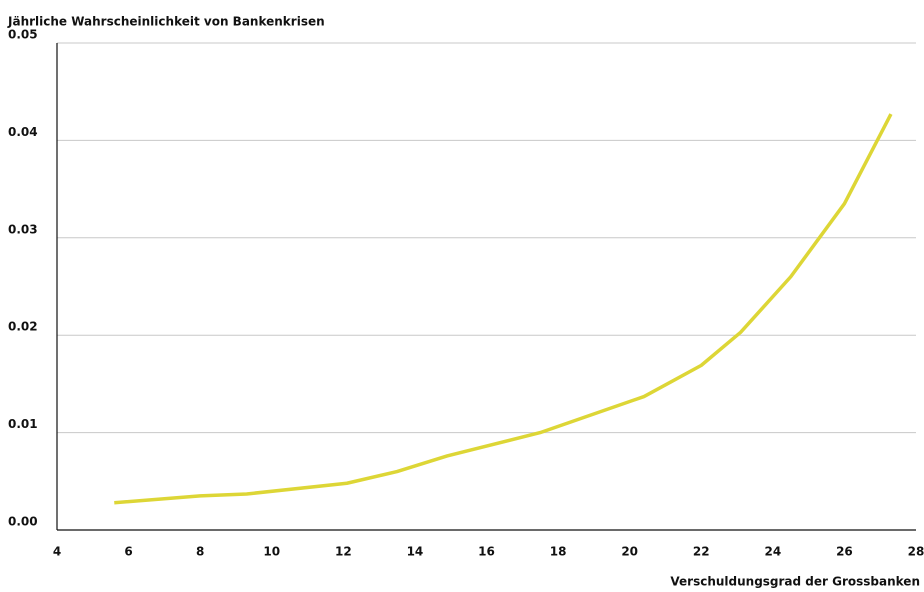  What do you see at coordinates (486, 552) in the screenshot?
I see `x-tick-label: 16` at bounding box center [486, 552].